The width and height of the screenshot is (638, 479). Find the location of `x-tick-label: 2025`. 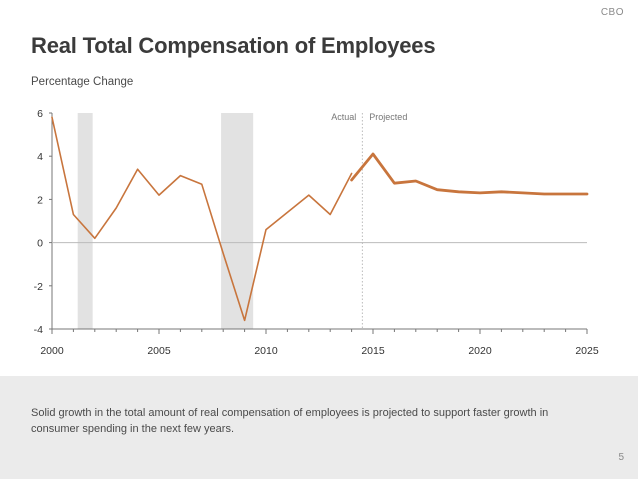

x-tick-label: 2025 is located at coordinates (587, 351).